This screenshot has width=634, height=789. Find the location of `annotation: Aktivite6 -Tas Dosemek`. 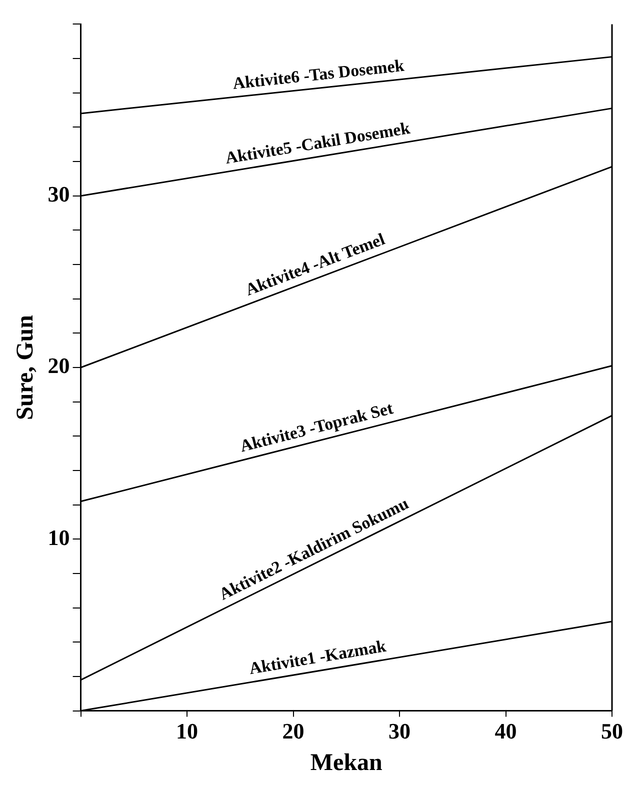

annotation: Aktivite6 -Tas Dosemek is located at coordinates (319, 75).